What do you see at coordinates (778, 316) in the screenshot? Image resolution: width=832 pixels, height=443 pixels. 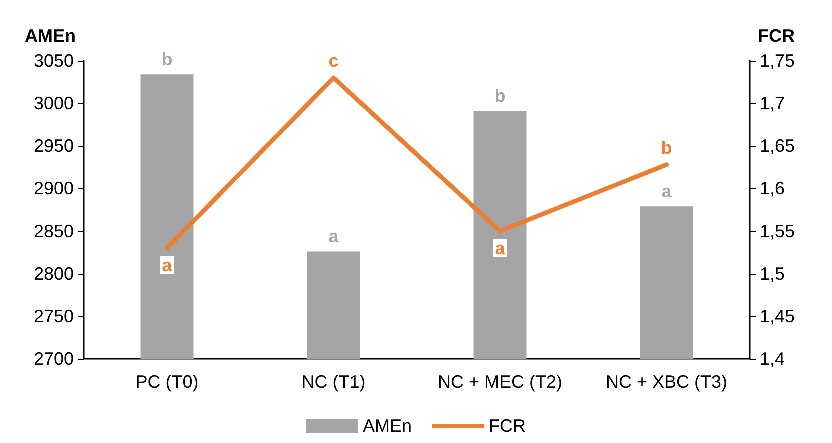 I see `y2-tick-label: 1,45` at bounding box center [778, 316].